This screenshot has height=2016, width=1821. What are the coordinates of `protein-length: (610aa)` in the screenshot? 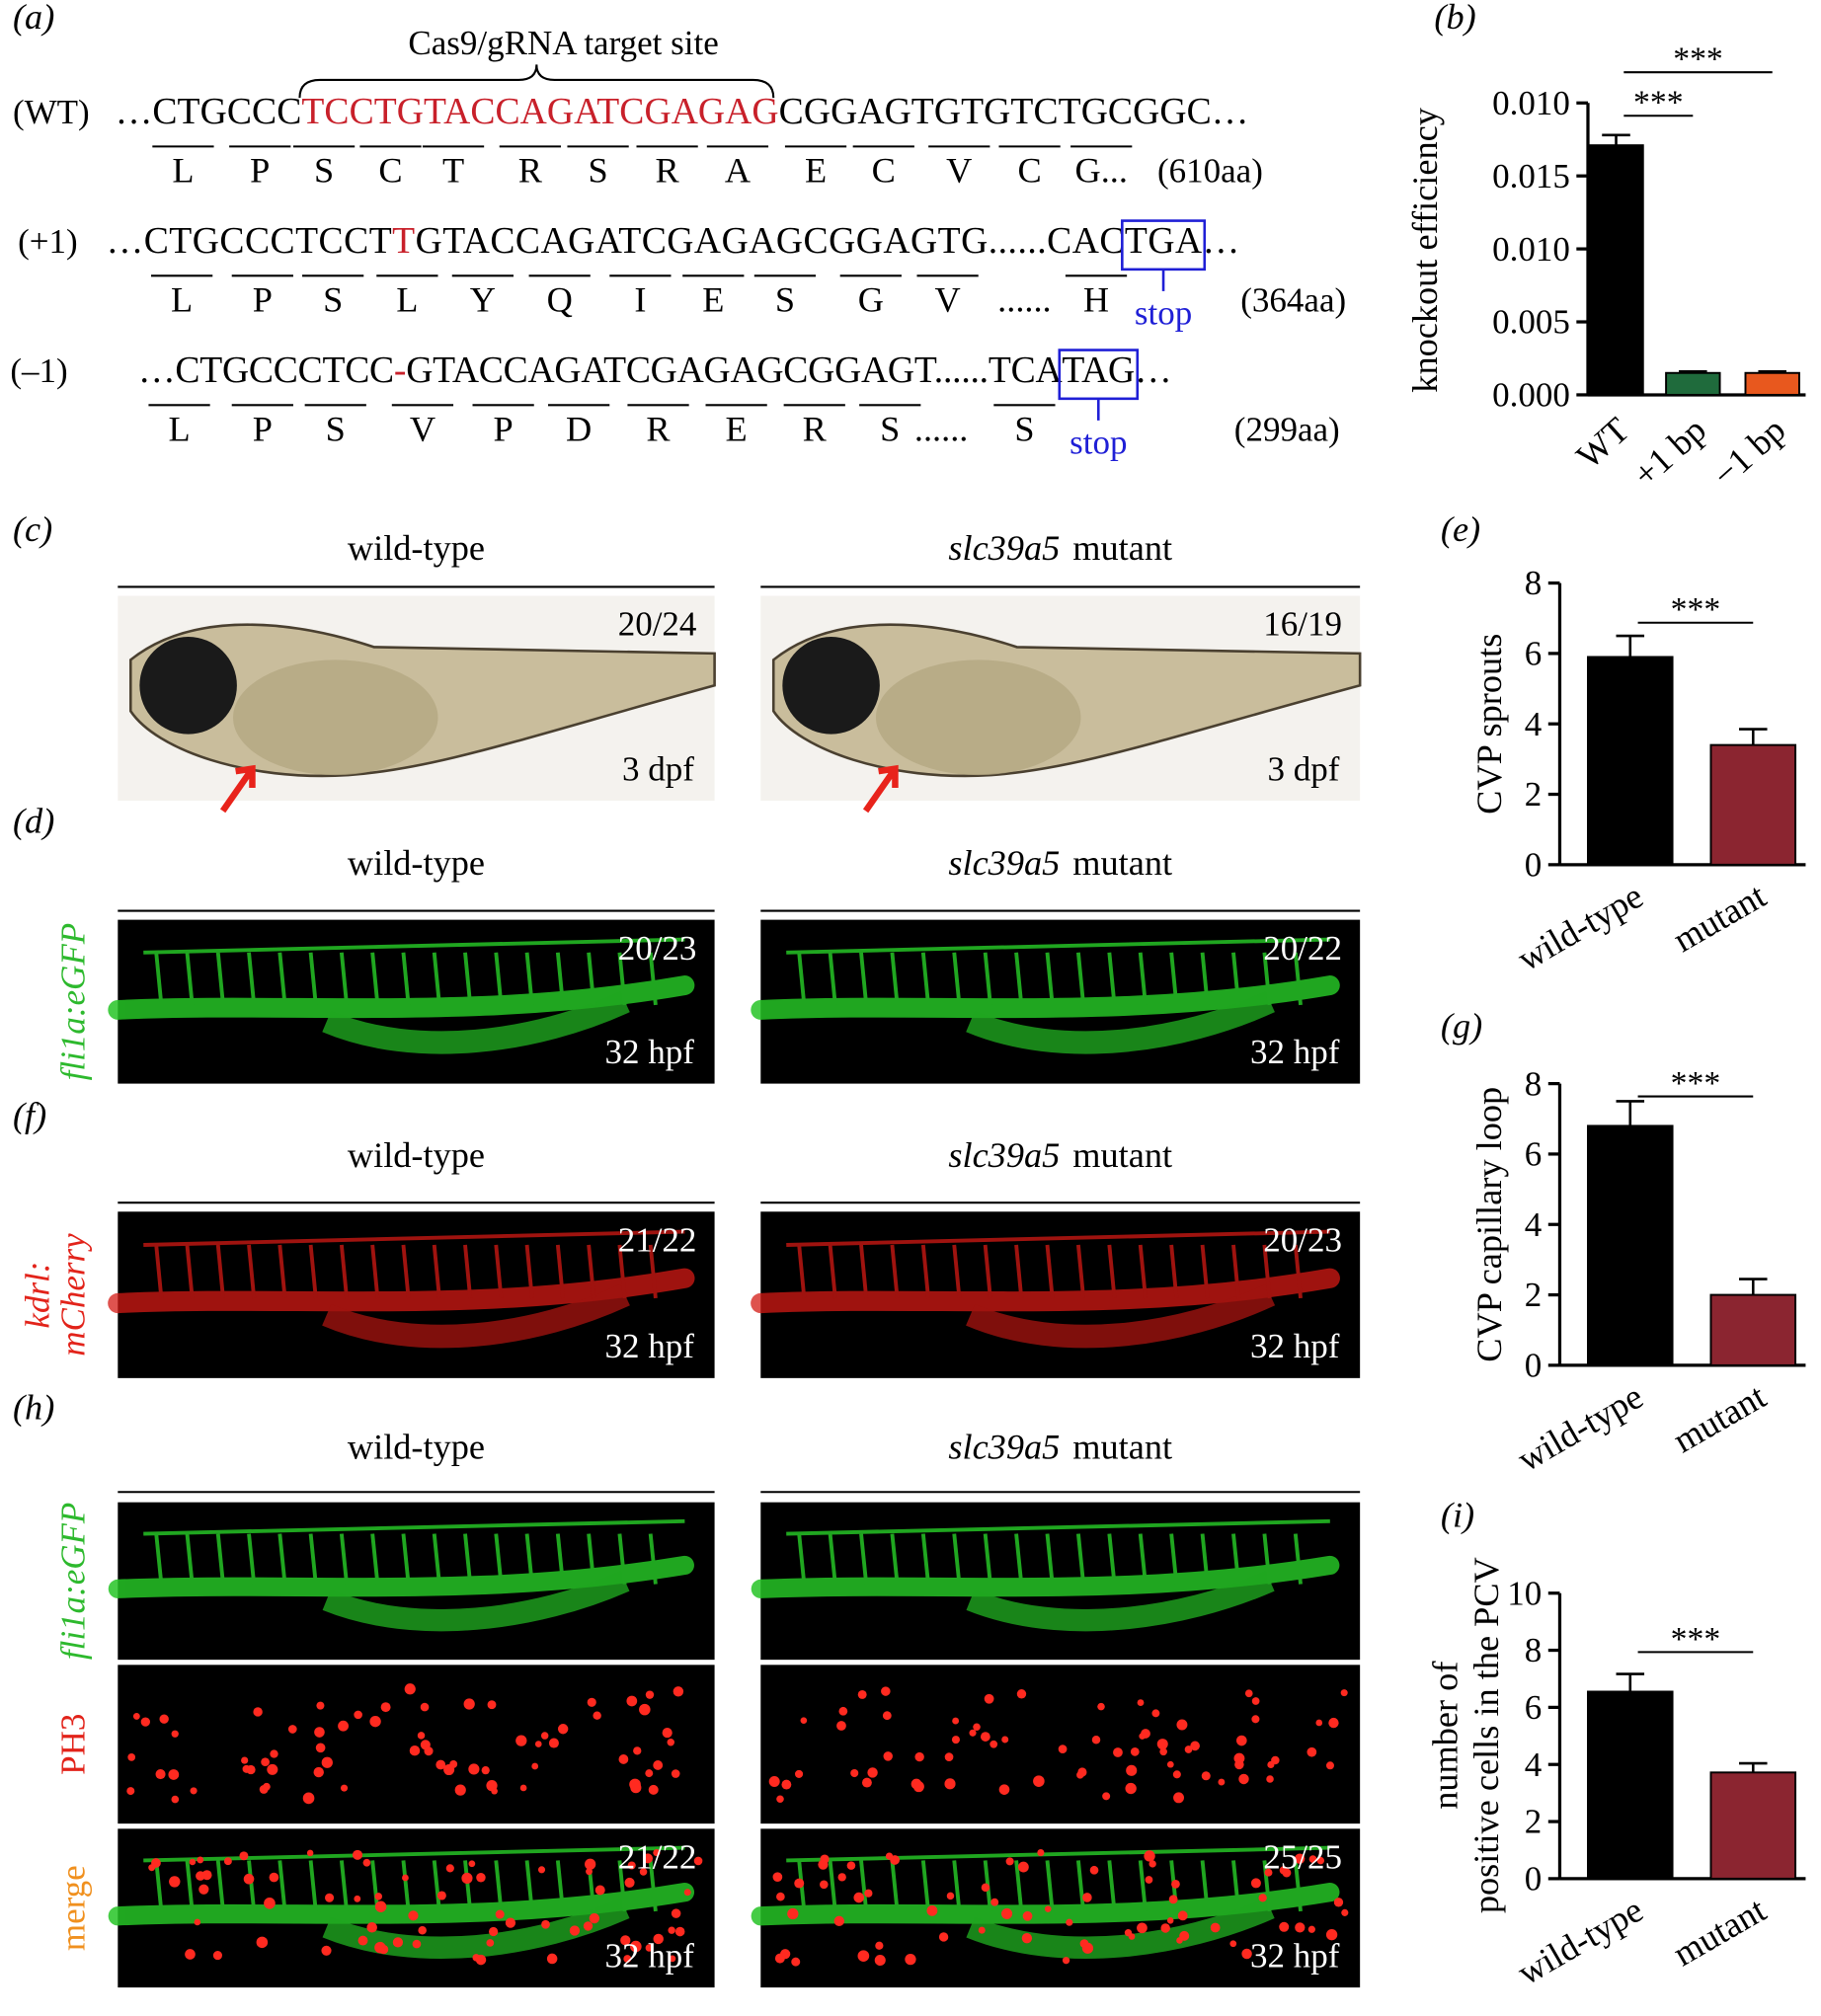 It's located at (1210, 171).